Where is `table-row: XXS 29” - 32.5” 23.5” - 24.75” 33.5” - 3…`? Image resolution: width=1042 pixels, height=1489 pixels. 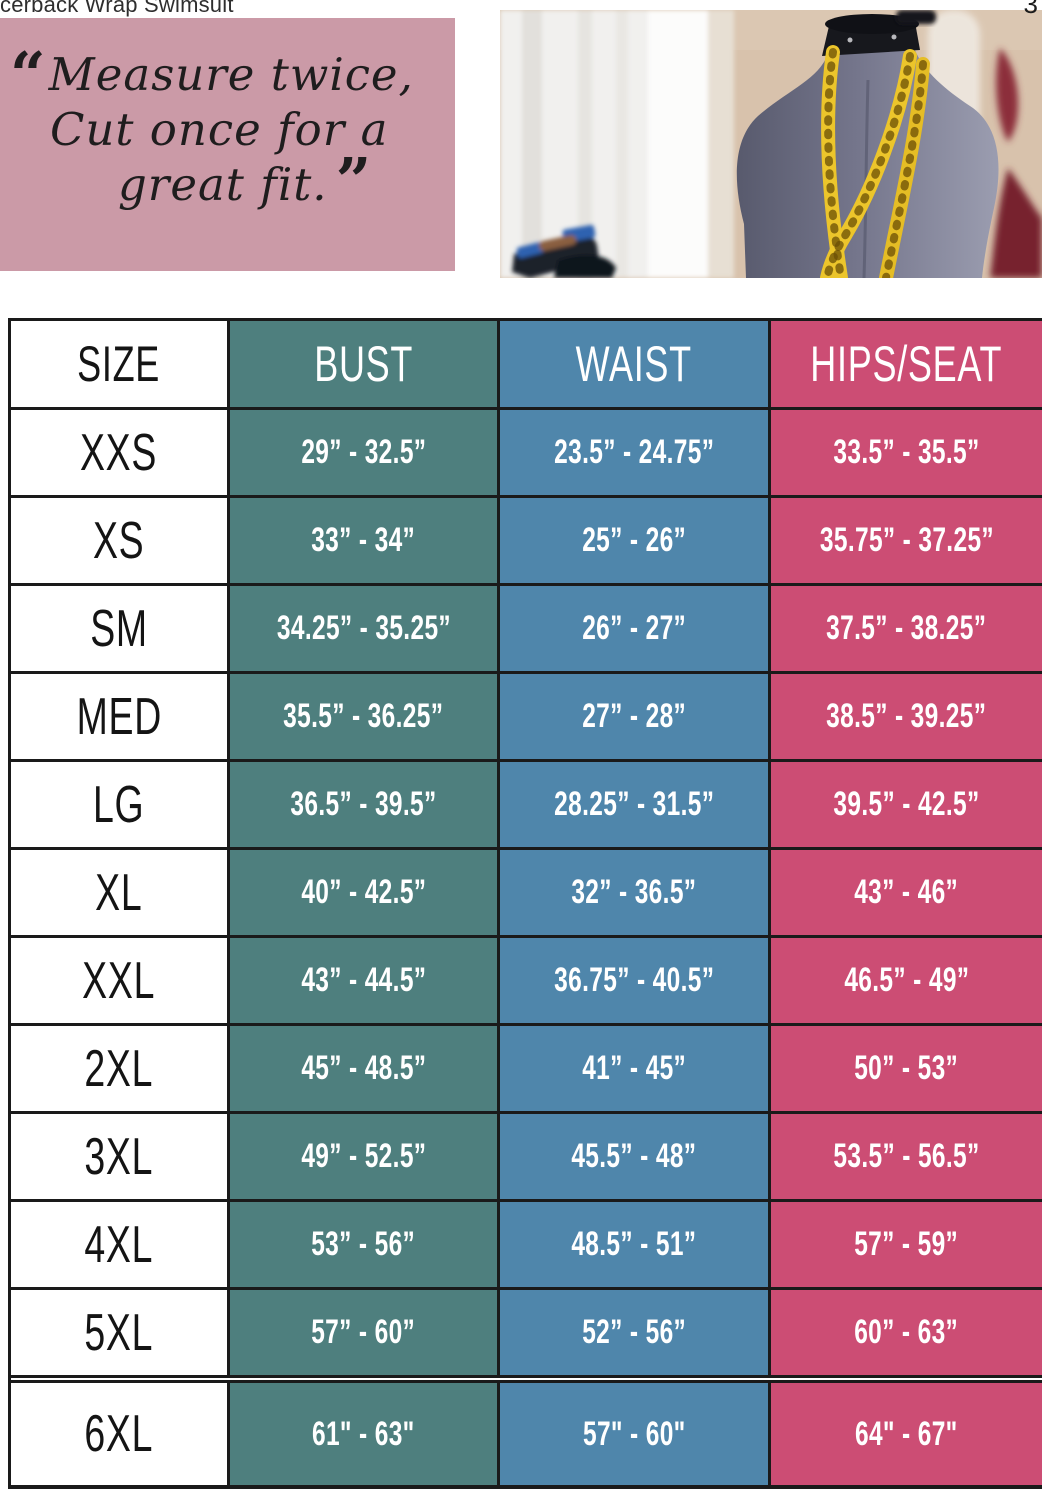 table-row: XXS 29” - 32.5” 23.5” - 24.75” 33.5” - 3… is located at coordinates (526, 451).